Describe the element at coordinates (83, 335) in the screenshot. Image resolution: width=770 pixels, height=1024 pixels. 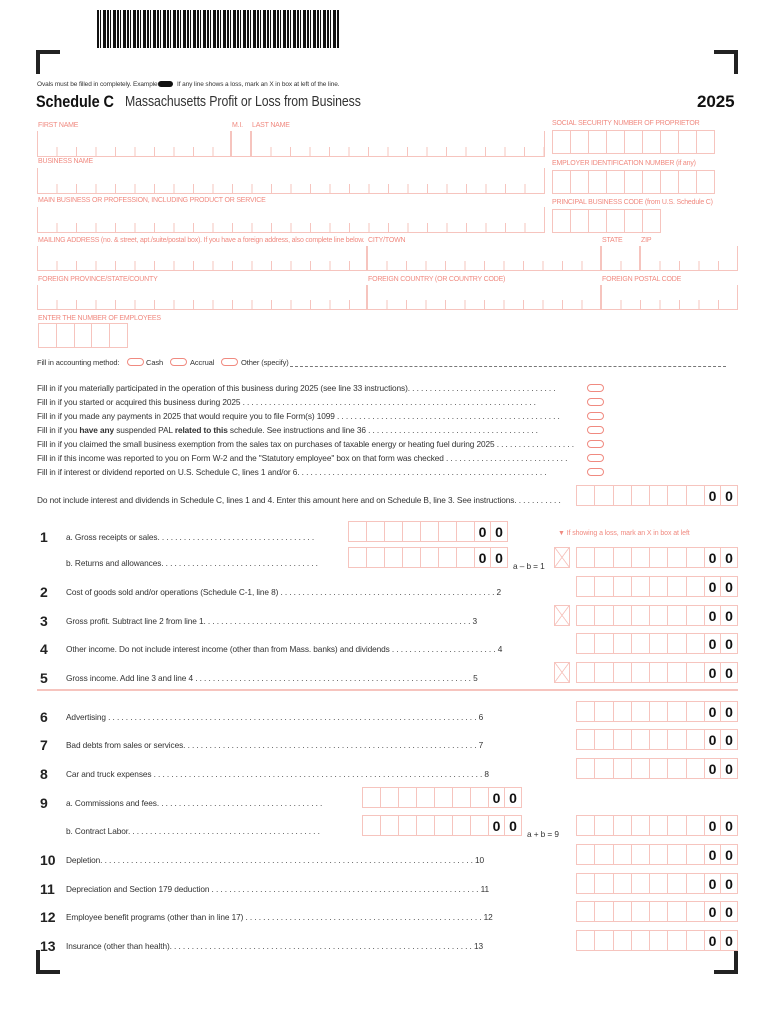
I see `employees-input` at that location.